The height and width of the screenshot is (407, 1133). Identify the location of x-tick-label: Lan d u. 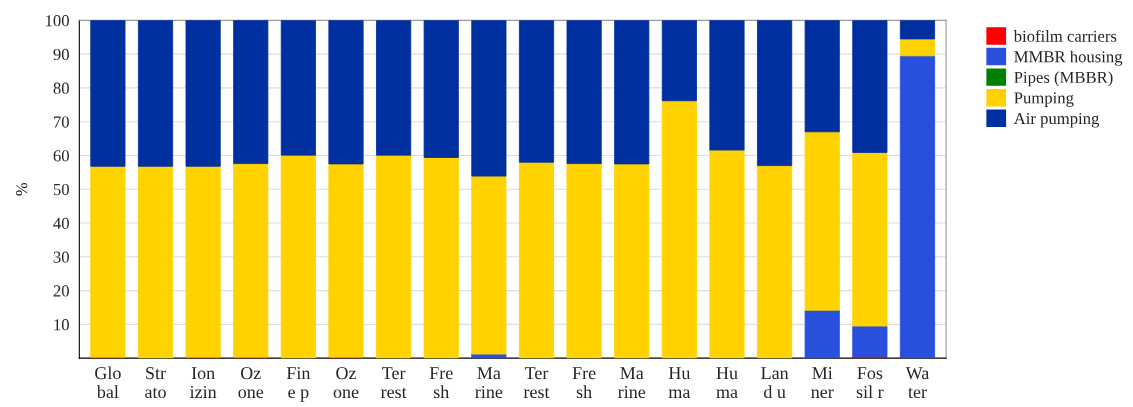
(775, 383).